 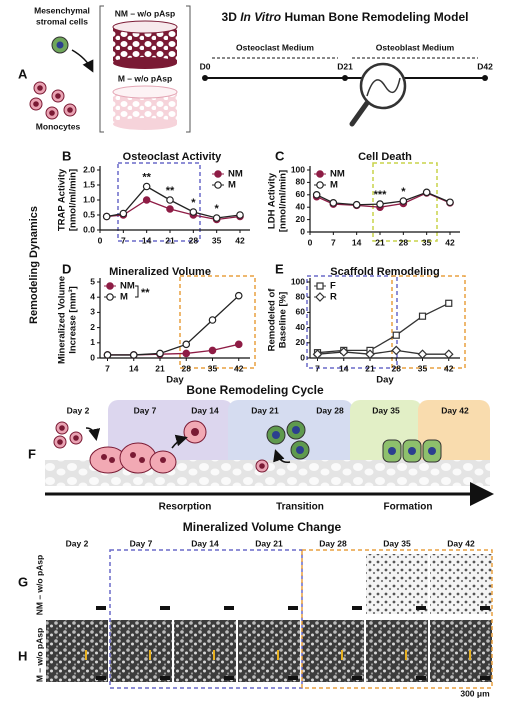 I want to click on cycle-day: Day 28, so click(x=330, y=410).